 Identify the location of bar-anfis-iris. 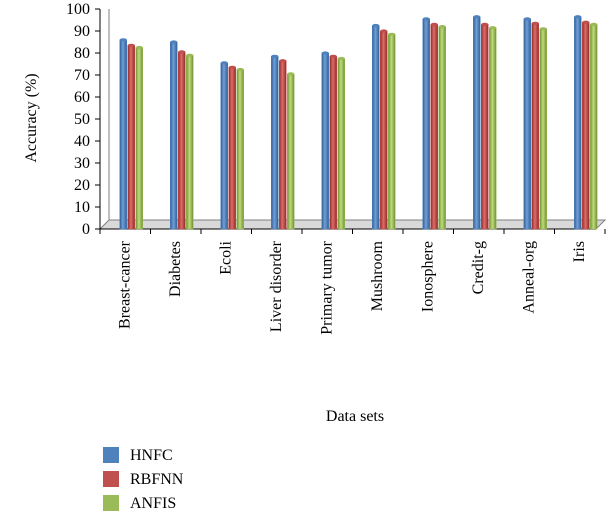
(594, 127).